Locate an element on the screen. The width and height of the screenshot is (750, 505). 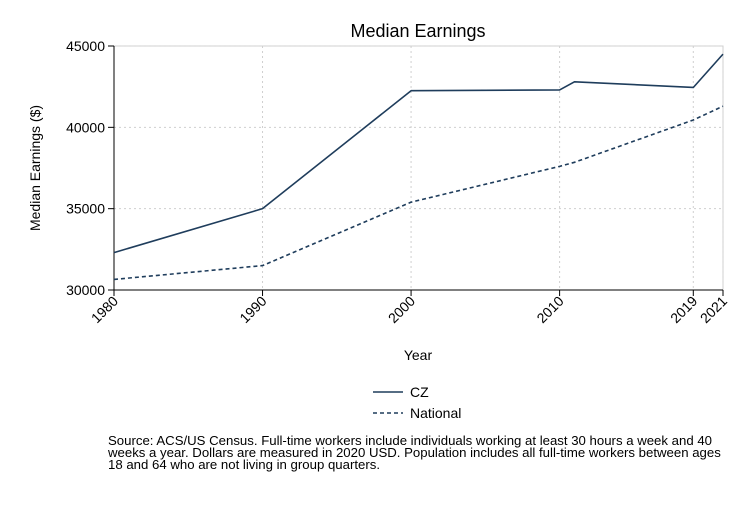
y-tick-label-40000: 40000 is located at coordinates (85, 127).